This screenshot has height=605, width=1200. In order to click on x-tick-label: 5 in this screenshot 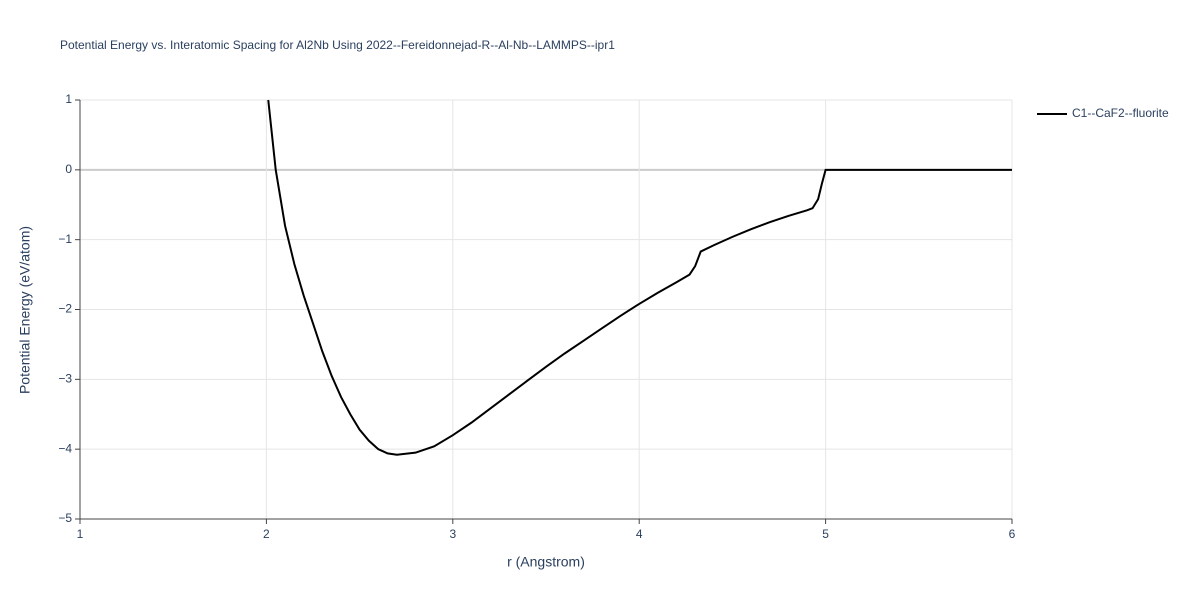, I will do `click(825, 534)`.